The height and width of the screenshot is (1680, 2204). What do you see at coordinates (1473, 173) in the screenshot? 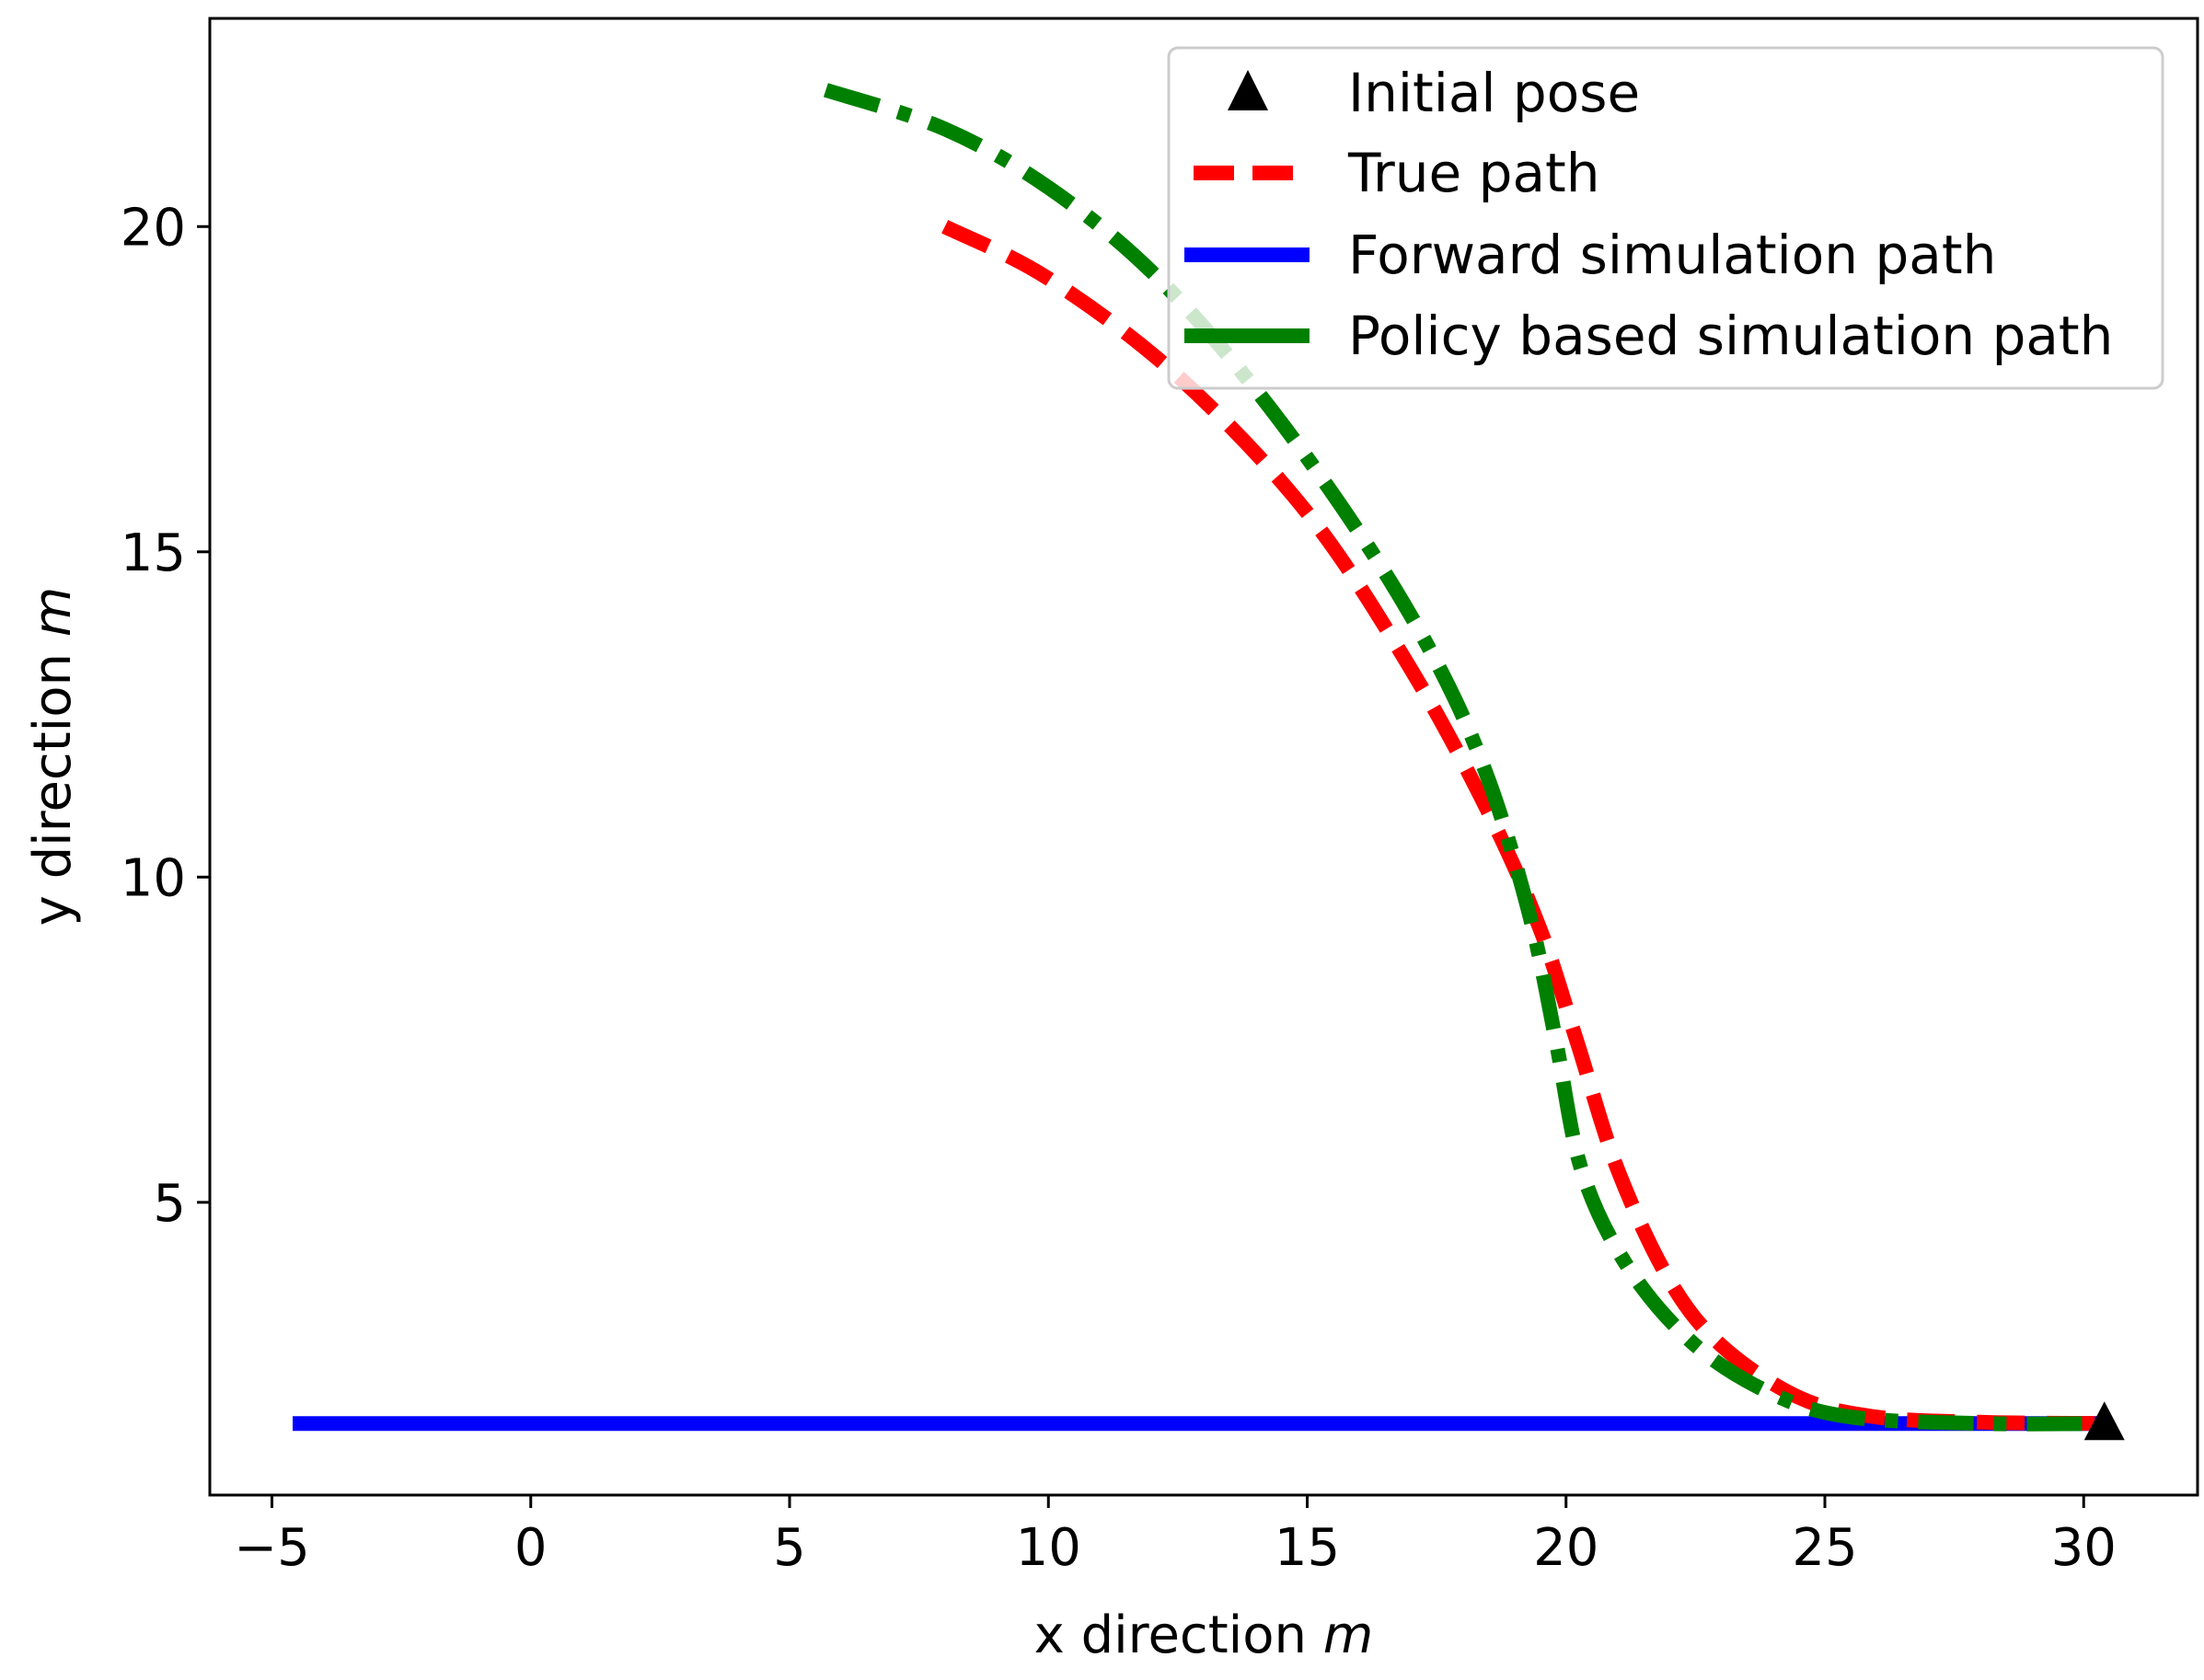
I see `legend-label-true-path: True path` at bounding box center [1473, 173].